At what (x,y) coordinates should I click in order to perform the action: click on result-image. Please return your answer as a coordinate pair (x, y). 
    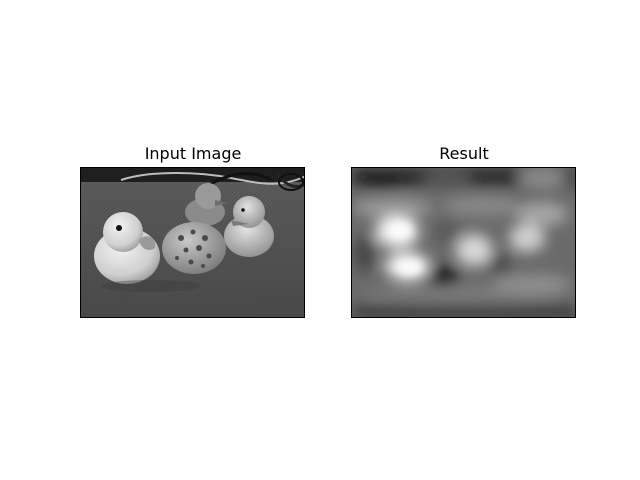
    Looking at the image, I should click on (464, 243).